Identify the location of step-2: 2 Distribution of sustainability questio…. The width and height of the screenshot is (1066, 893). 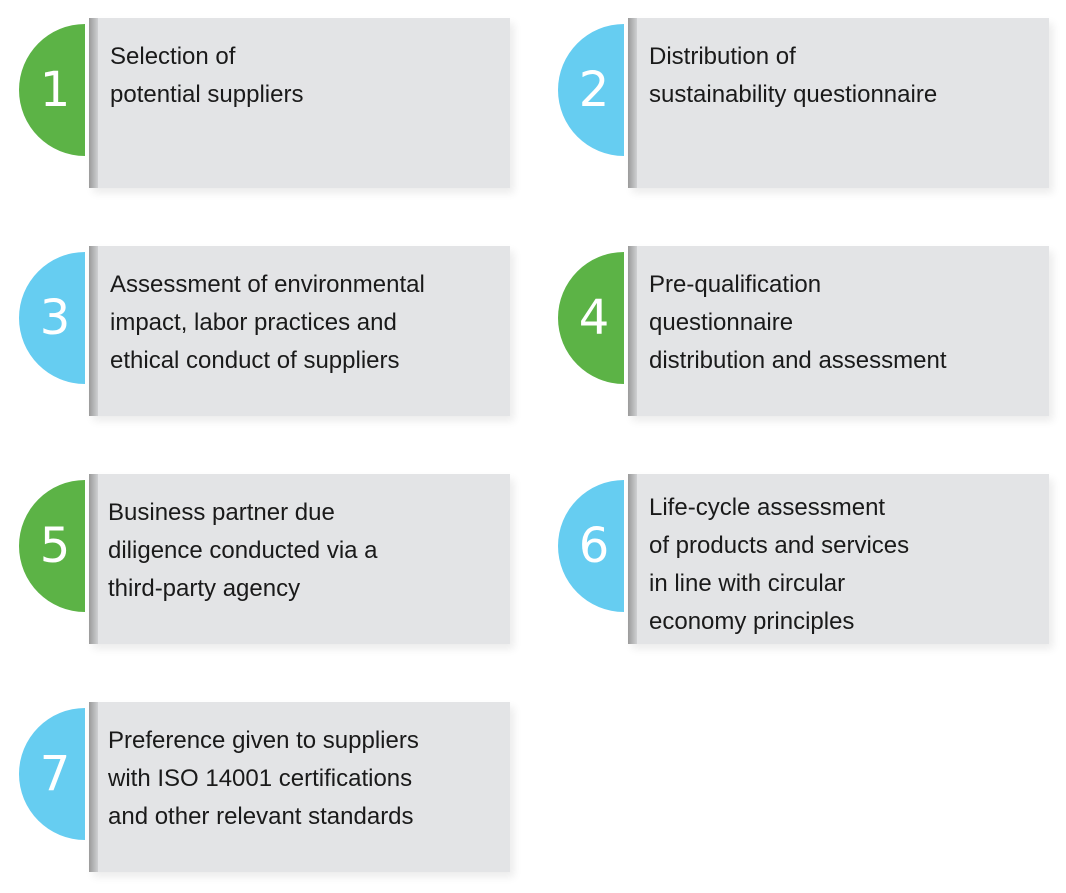
(812, 103).